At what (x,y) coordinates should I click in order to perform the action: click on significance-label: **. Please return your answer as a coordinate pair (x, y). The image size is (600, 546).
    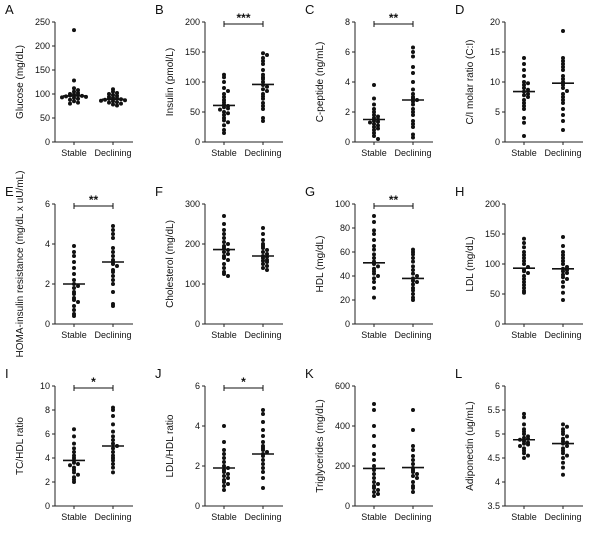
    Looking at the image, I should click on (94, 200).